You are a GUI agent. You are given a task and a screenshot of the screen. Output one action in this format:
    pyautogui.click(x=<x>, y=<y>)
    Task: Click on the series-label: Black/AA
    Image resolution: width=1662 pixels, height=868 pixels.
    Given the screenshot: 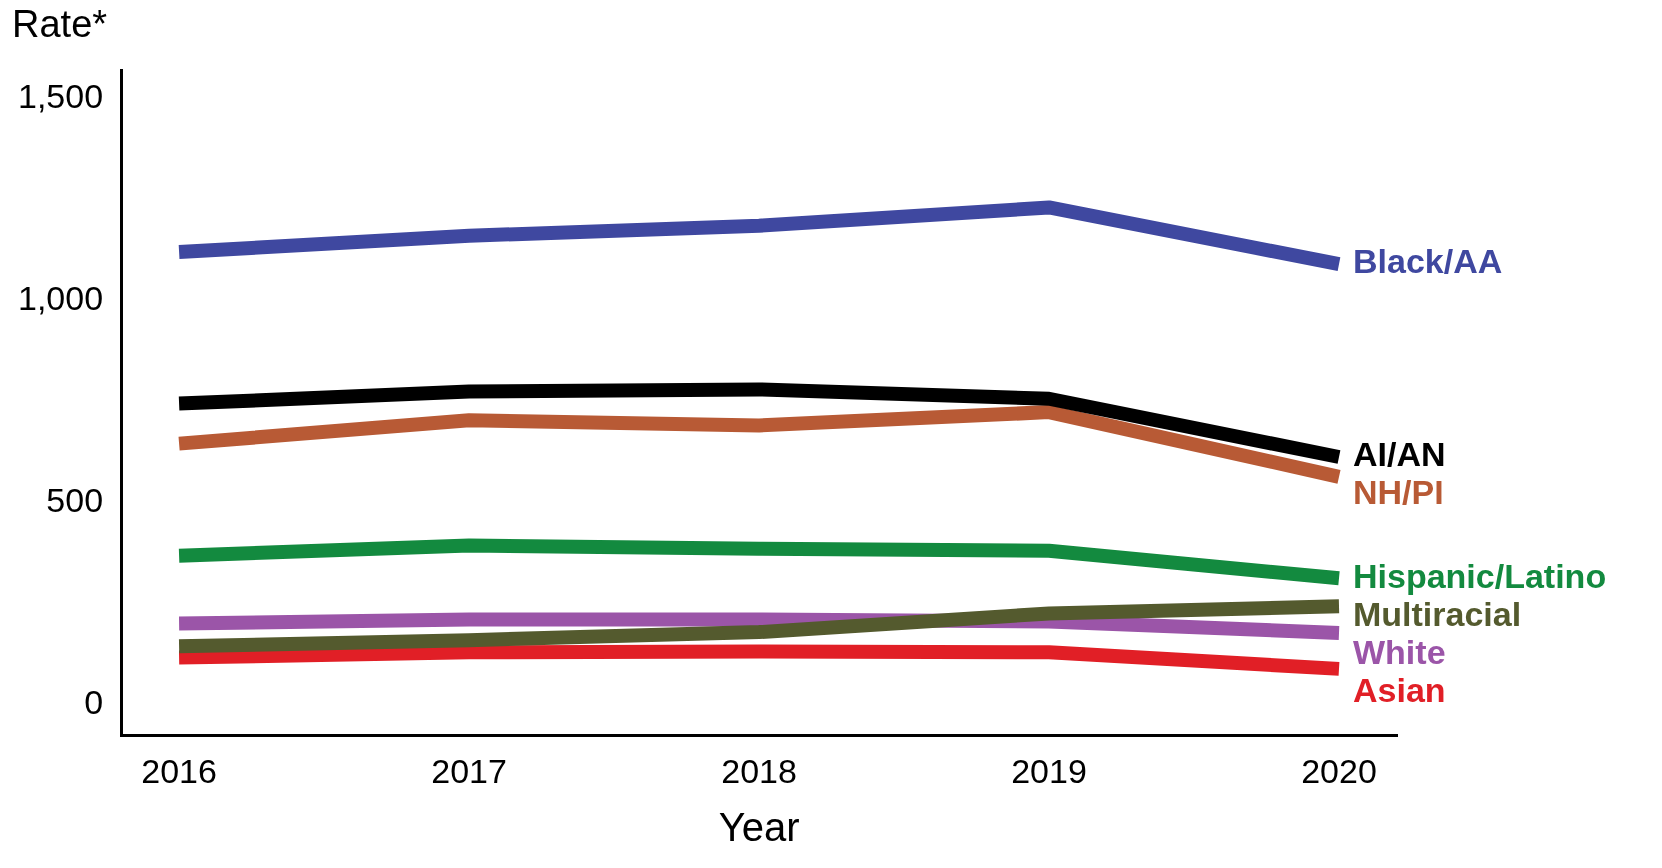 What is the action you would take?
    pyautogui.click(x=1428, y=261)
    